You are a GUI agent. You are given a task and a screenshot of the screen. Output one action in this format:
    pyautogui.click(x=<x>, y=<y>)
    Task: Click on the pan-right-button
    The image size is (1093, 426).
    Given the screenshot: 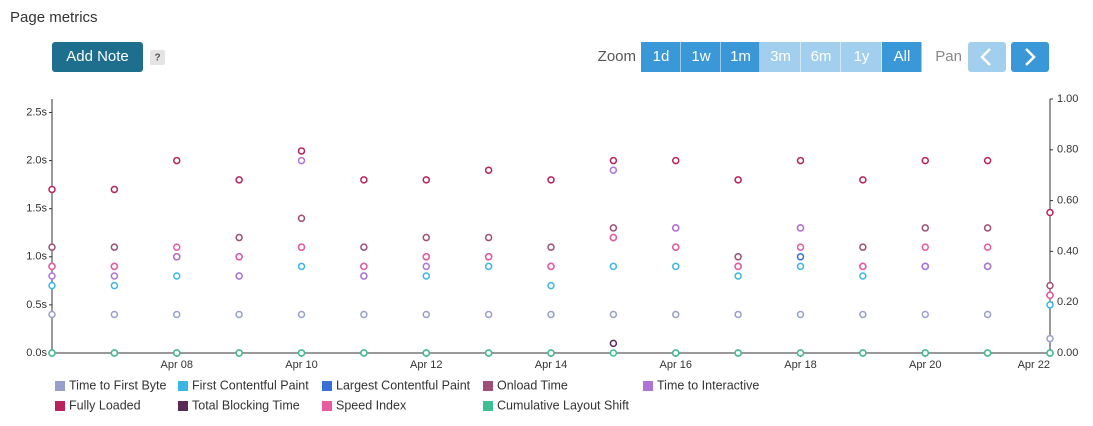 What is the action you would take?
    pyautogui.click(x=1030, y=57)
    